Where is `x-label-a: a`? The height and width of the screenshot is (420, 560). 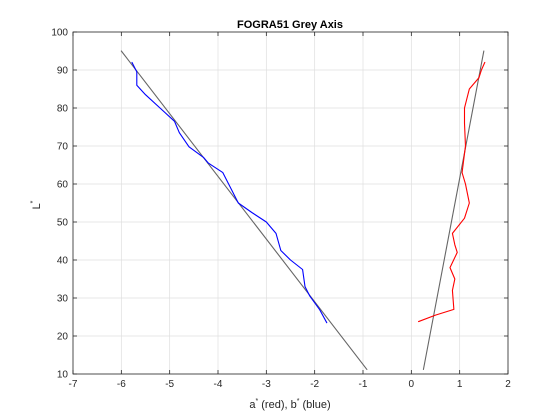 x-label-a: a is located at coordinates (252, 405).